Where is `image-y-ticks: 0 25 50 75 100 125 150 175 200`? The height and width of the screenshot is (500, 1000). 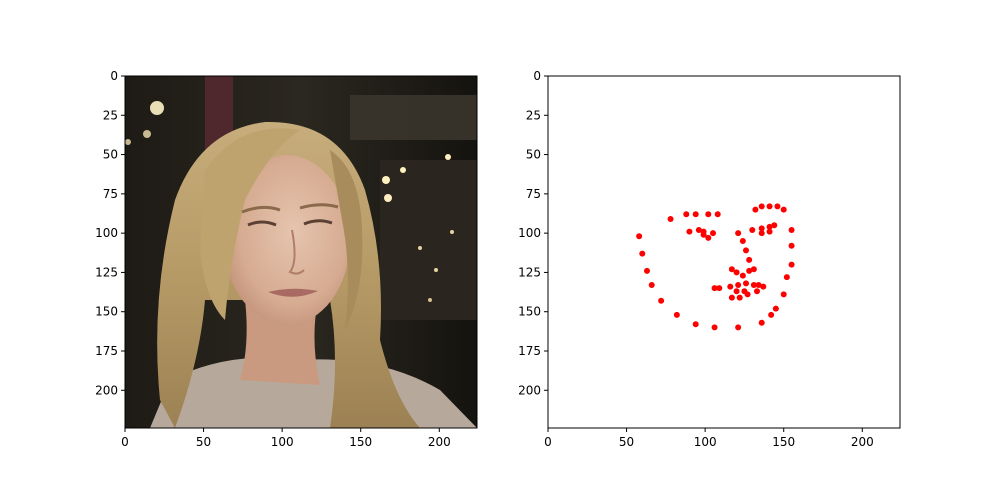 image-y-ticks: 0 25 50 75 100 125 150 175 200 is located at coordinates (110, 233).